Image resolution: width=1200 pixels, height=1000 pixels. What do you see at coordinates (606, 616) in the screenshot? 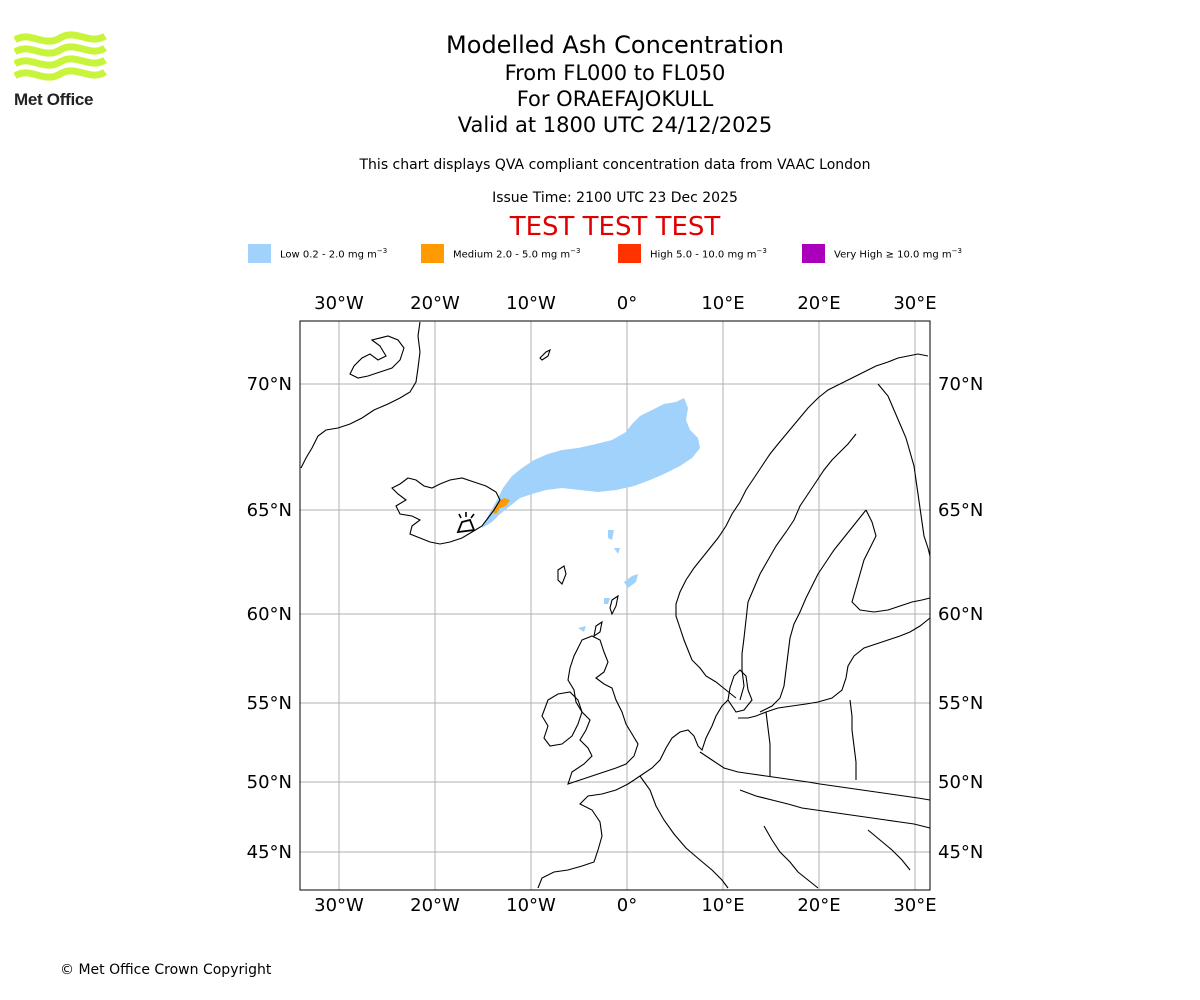
I see `coastline-shetland` at bounding box center [606, 616].